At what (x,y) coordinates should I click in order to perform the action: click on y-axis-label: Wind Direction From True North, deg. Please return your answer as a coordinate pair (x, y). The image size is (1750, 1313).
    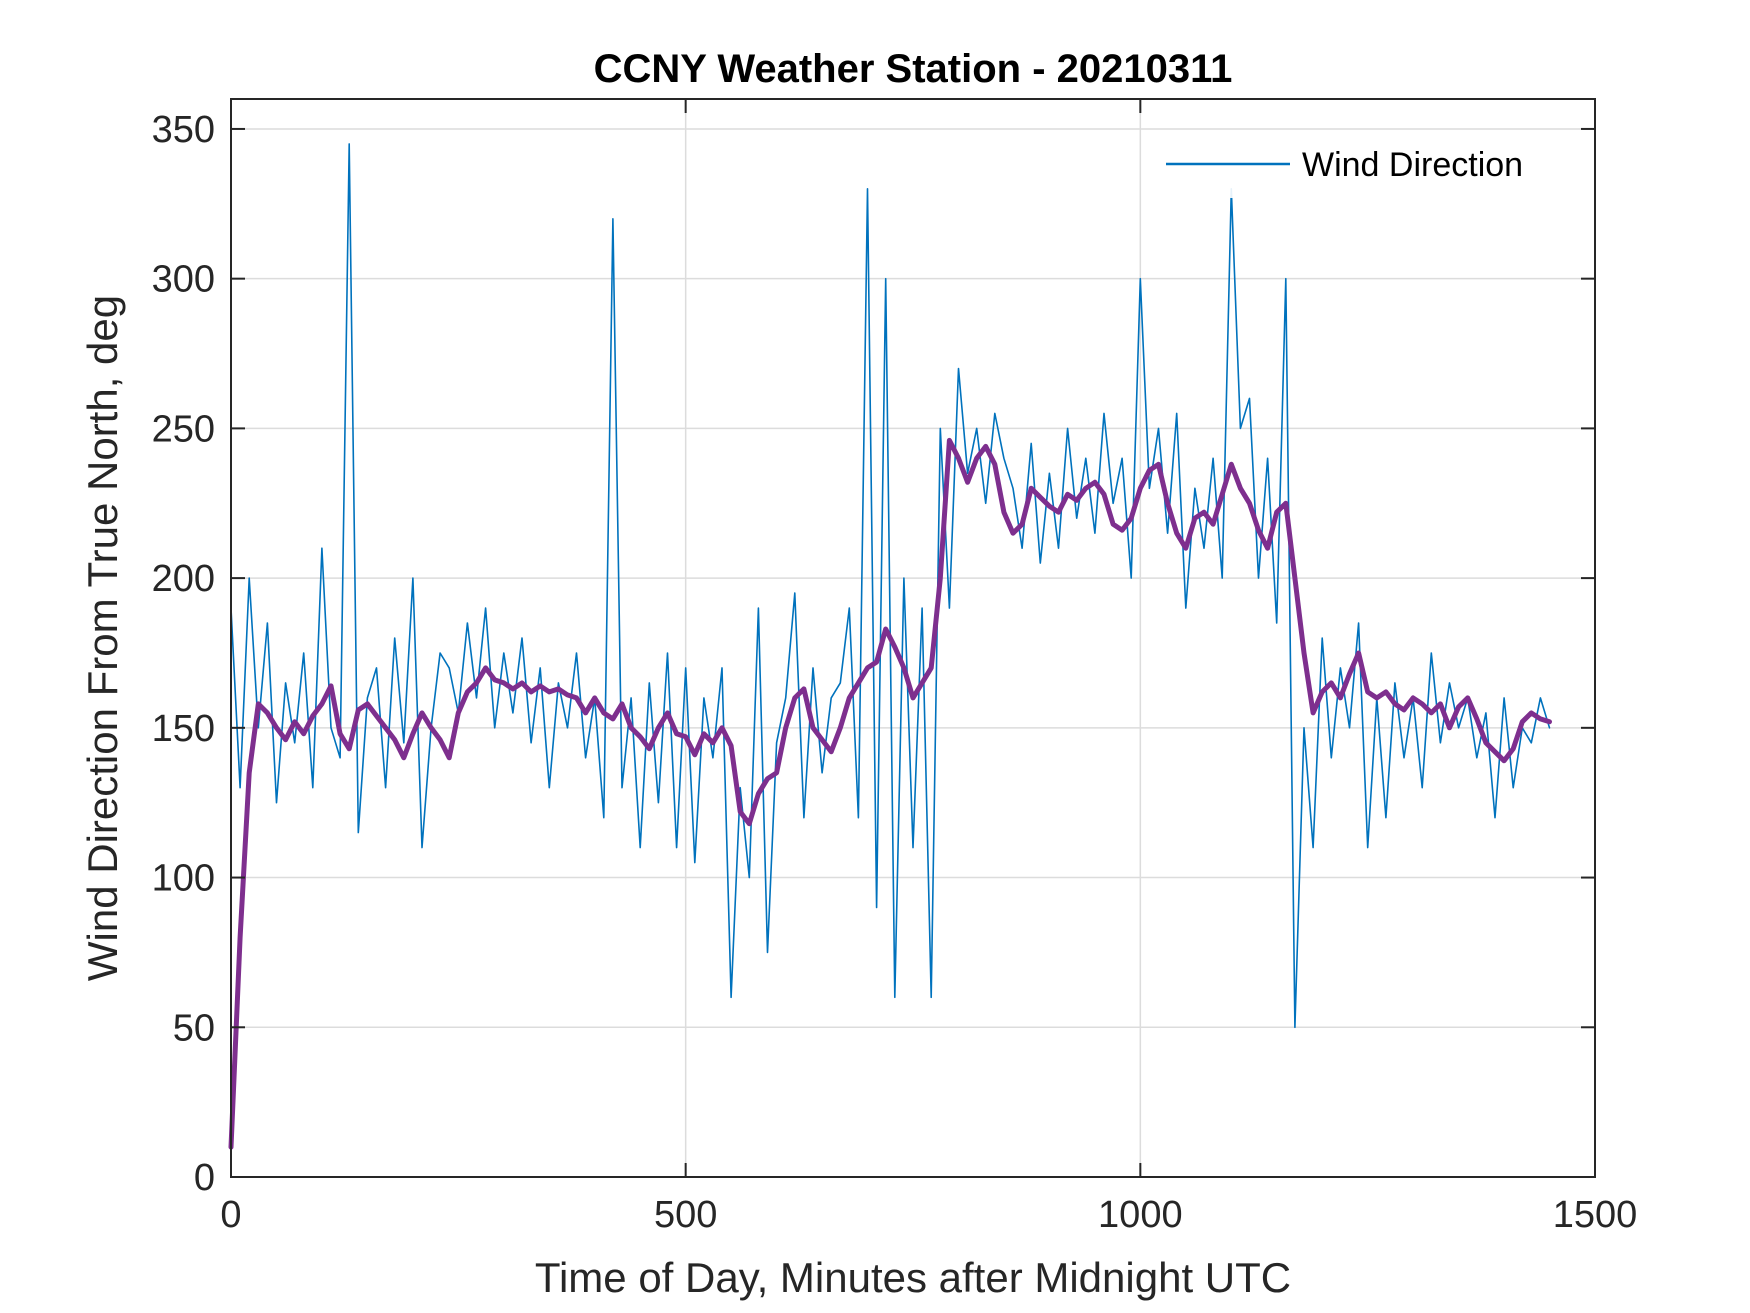
    Looking at the image, I should click on (102, 638).